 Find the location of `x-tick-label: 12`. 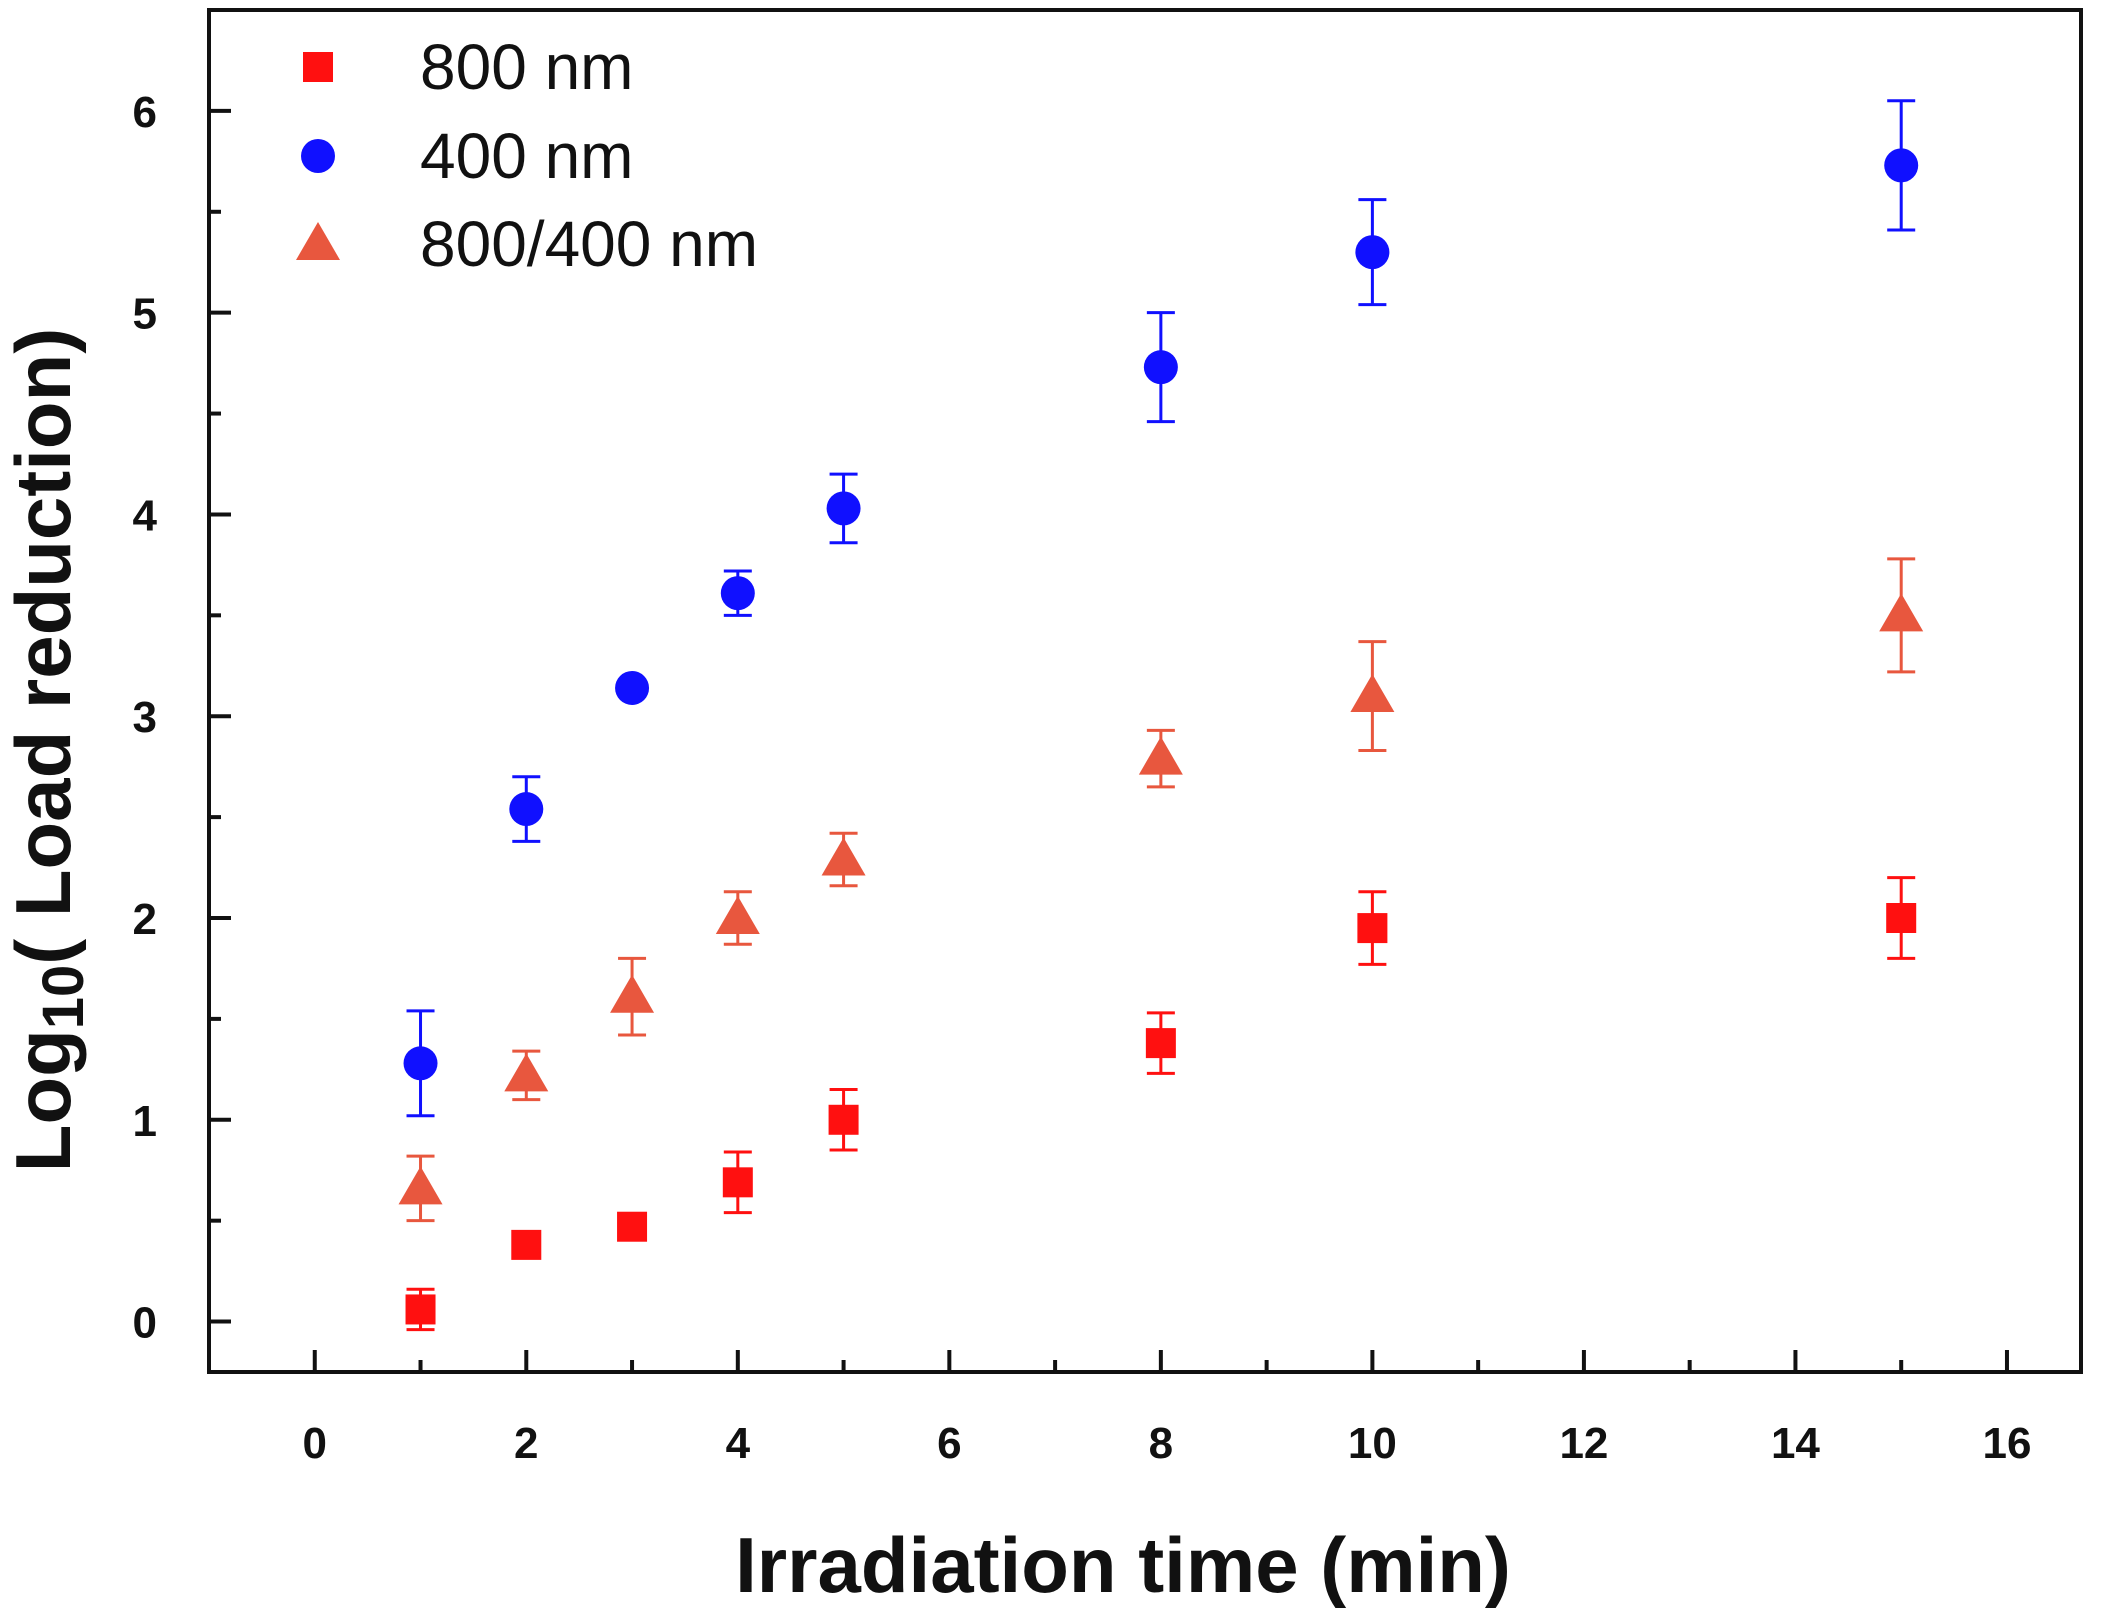

x-tick-label: 12 is located at coordinates (1583, 1443).